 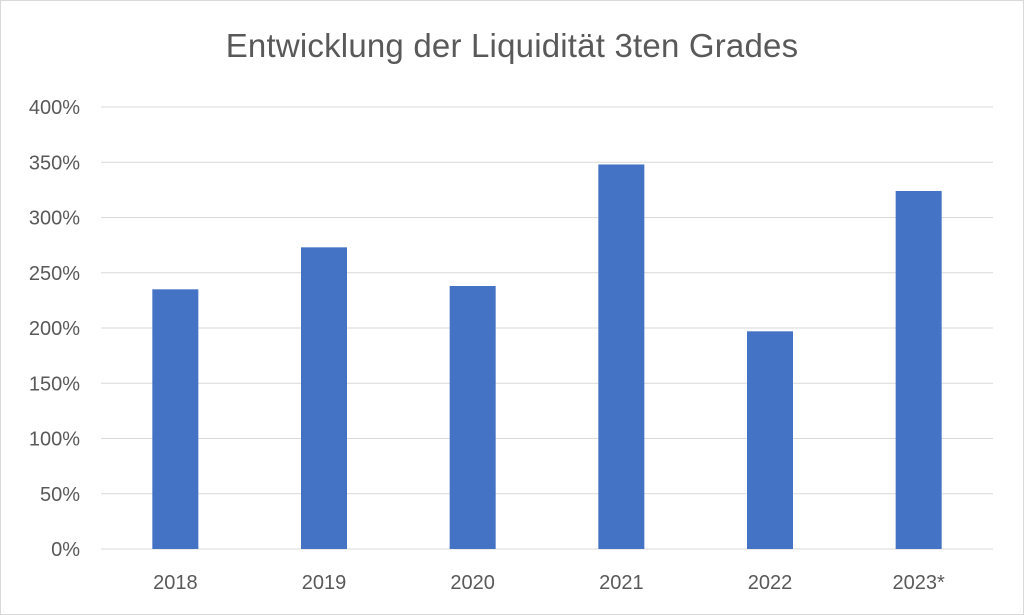 What do you see at coordinates (621, 583) in the screenshot?
I see `x-tick-label: 2021` at bounding box center [621, 583].